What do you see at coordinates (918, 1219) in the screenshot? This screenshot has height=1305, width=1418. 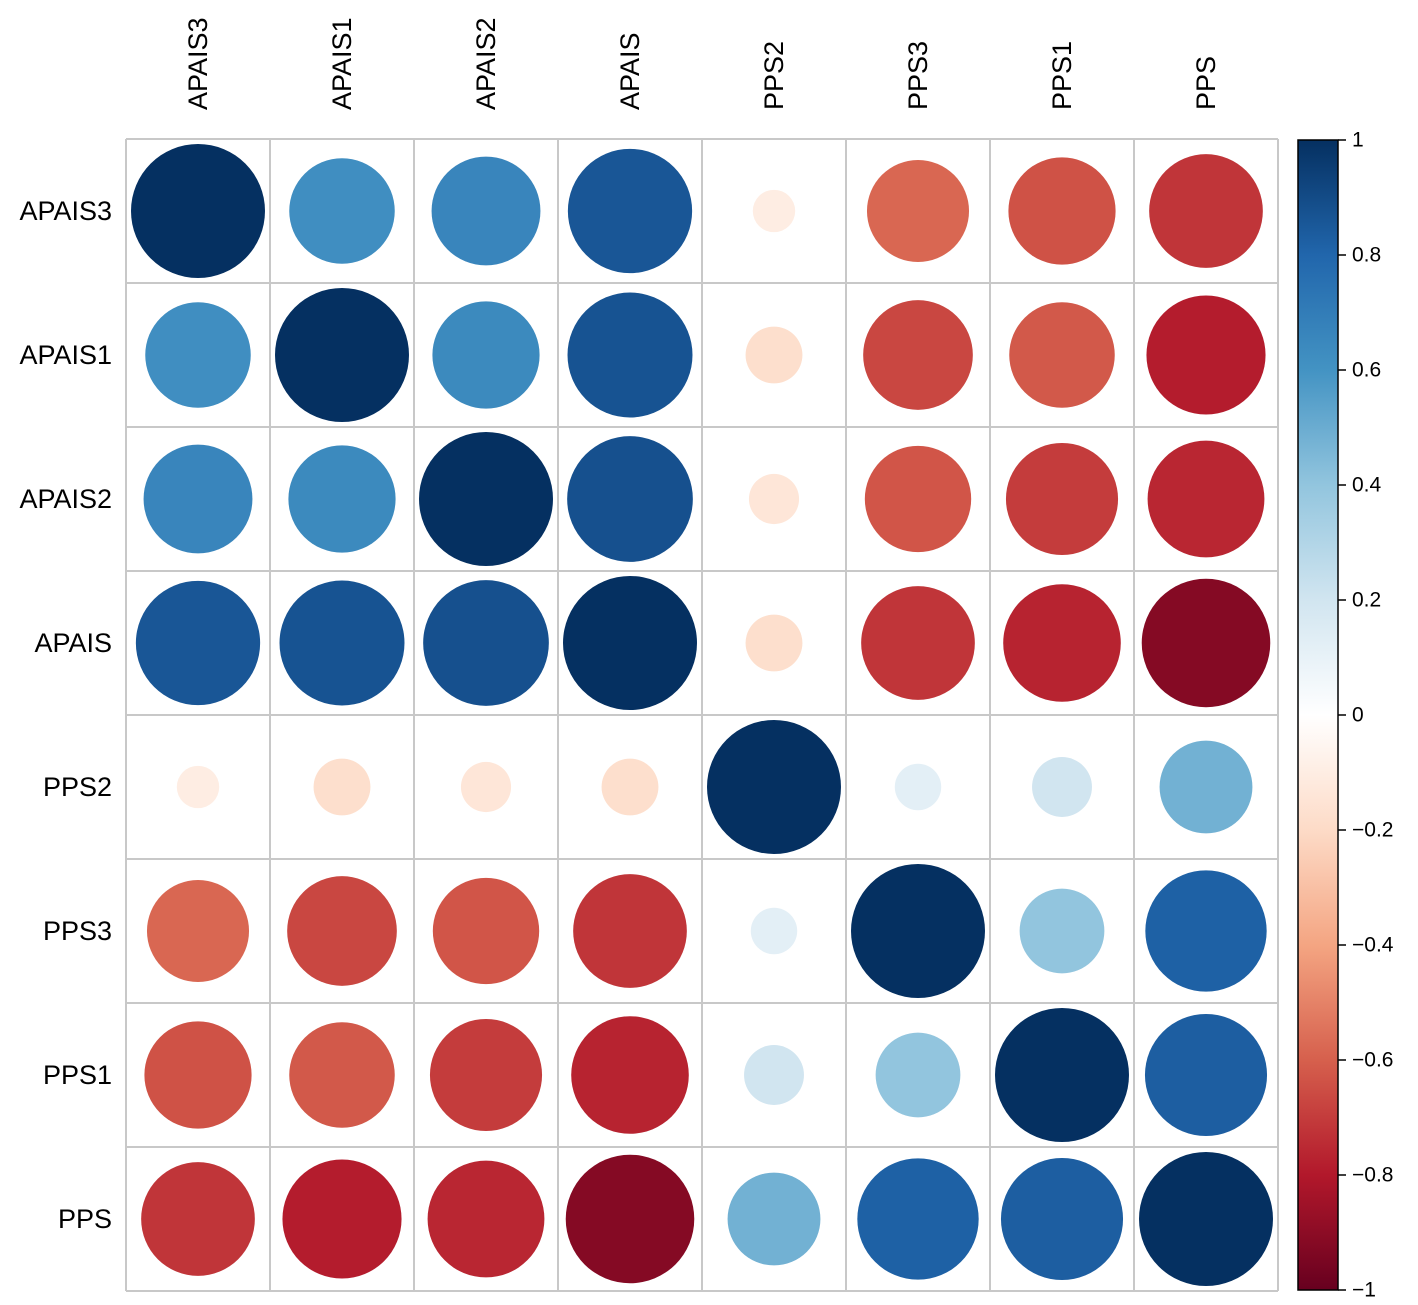 I see `corr-circle-pps-pps3` at bounding box center [918, 1219].